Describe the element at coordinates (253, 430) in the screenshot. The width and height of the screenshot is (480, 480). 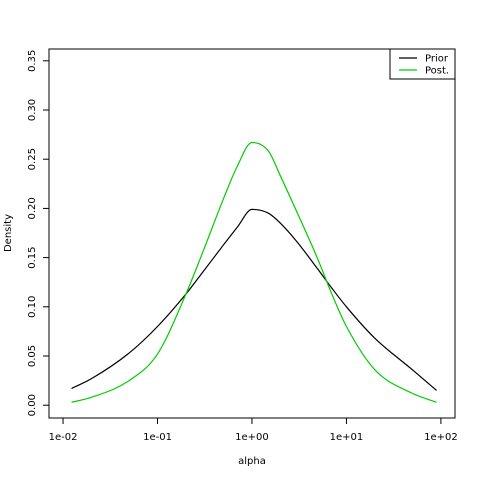
I see `x-axis: 1e-02 1e-01 1e+00 1e+01 1e+02` at that location.